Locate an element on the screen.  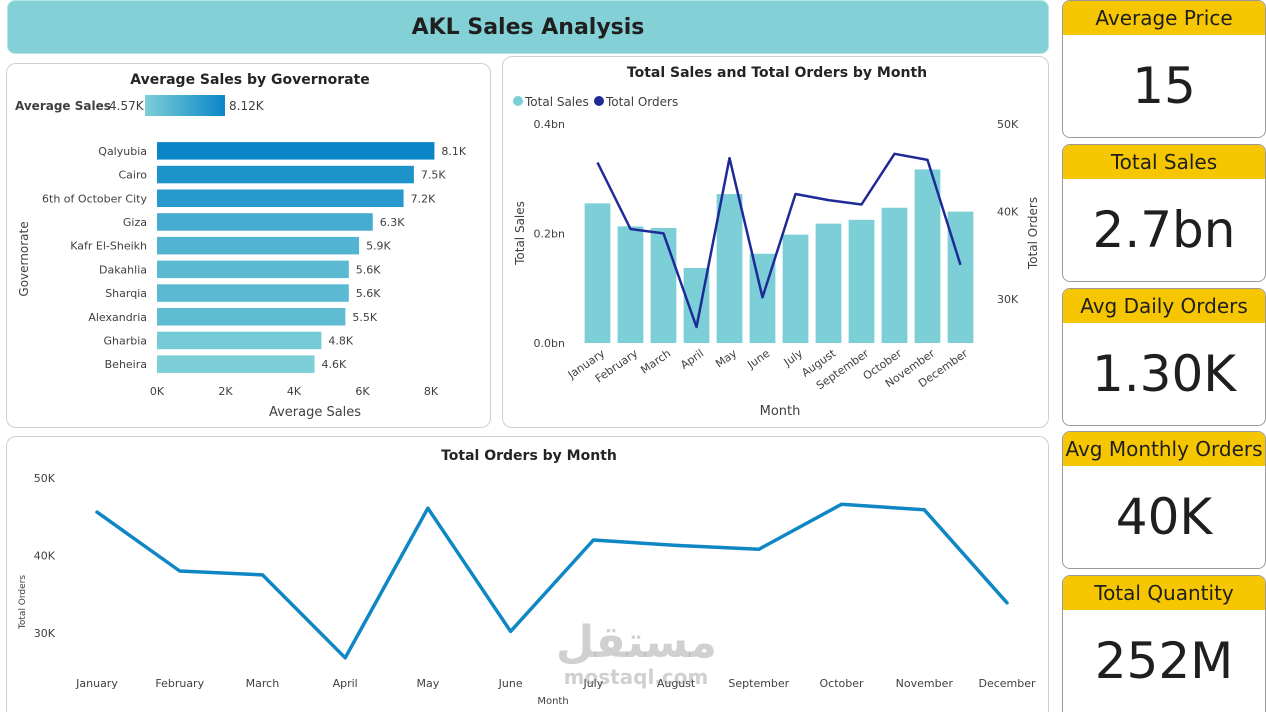
combo-x-tick-label: June is located at coordinates (758, 359).